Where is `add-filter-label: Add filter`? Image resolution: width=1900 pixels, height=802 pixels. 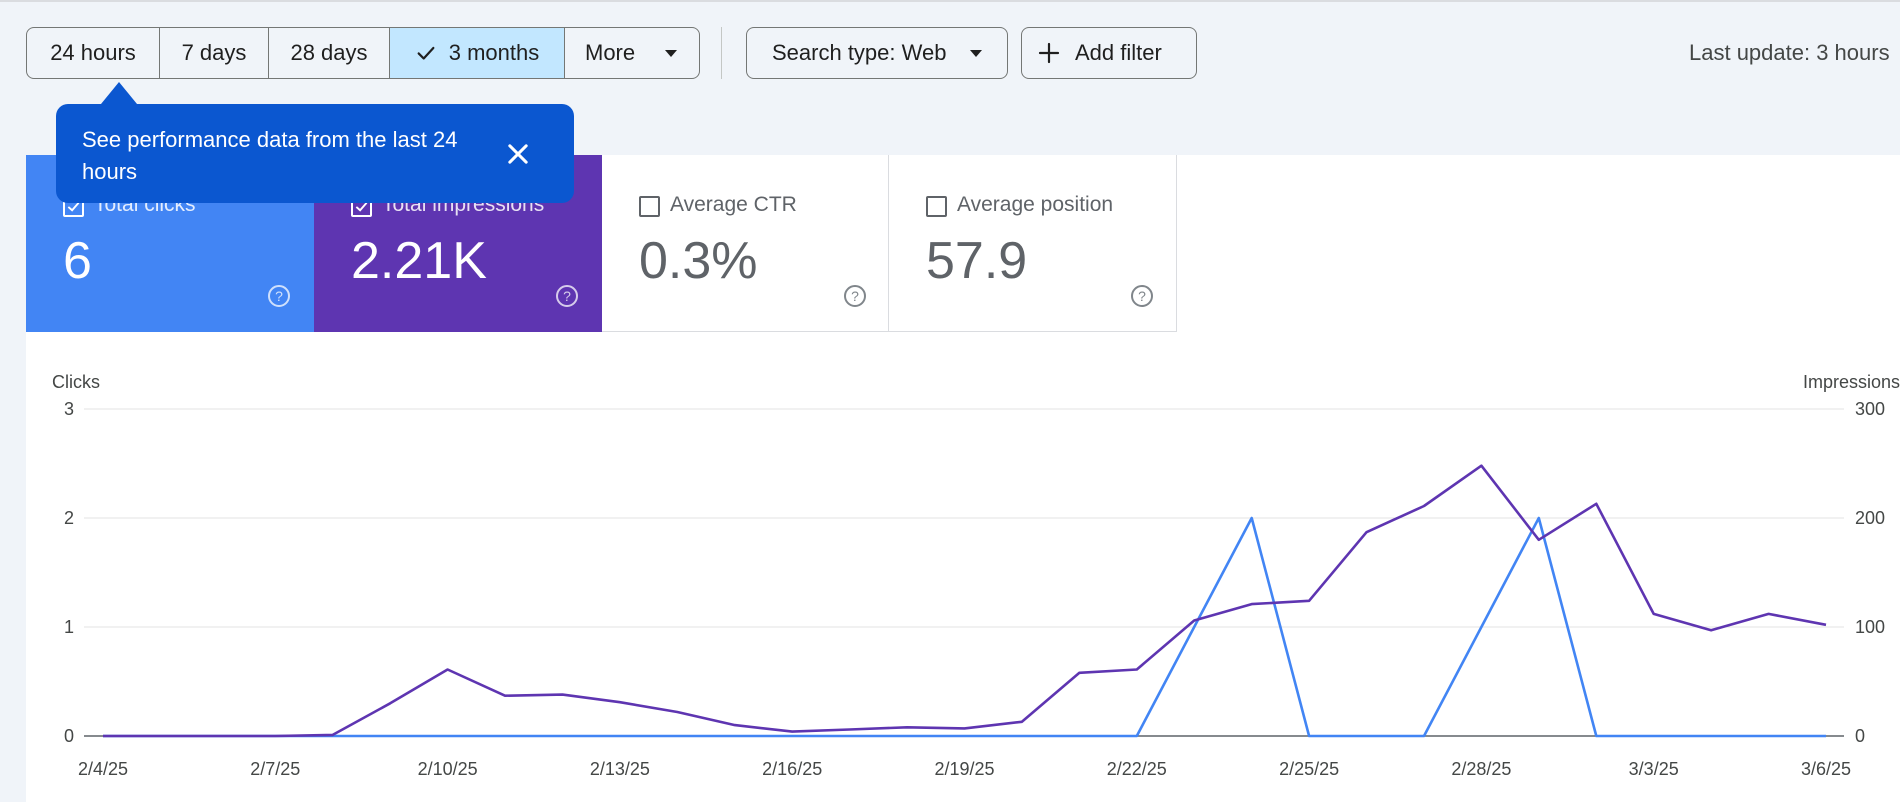
add-filter-label: Add filter is located at coordinates (1118, 52).